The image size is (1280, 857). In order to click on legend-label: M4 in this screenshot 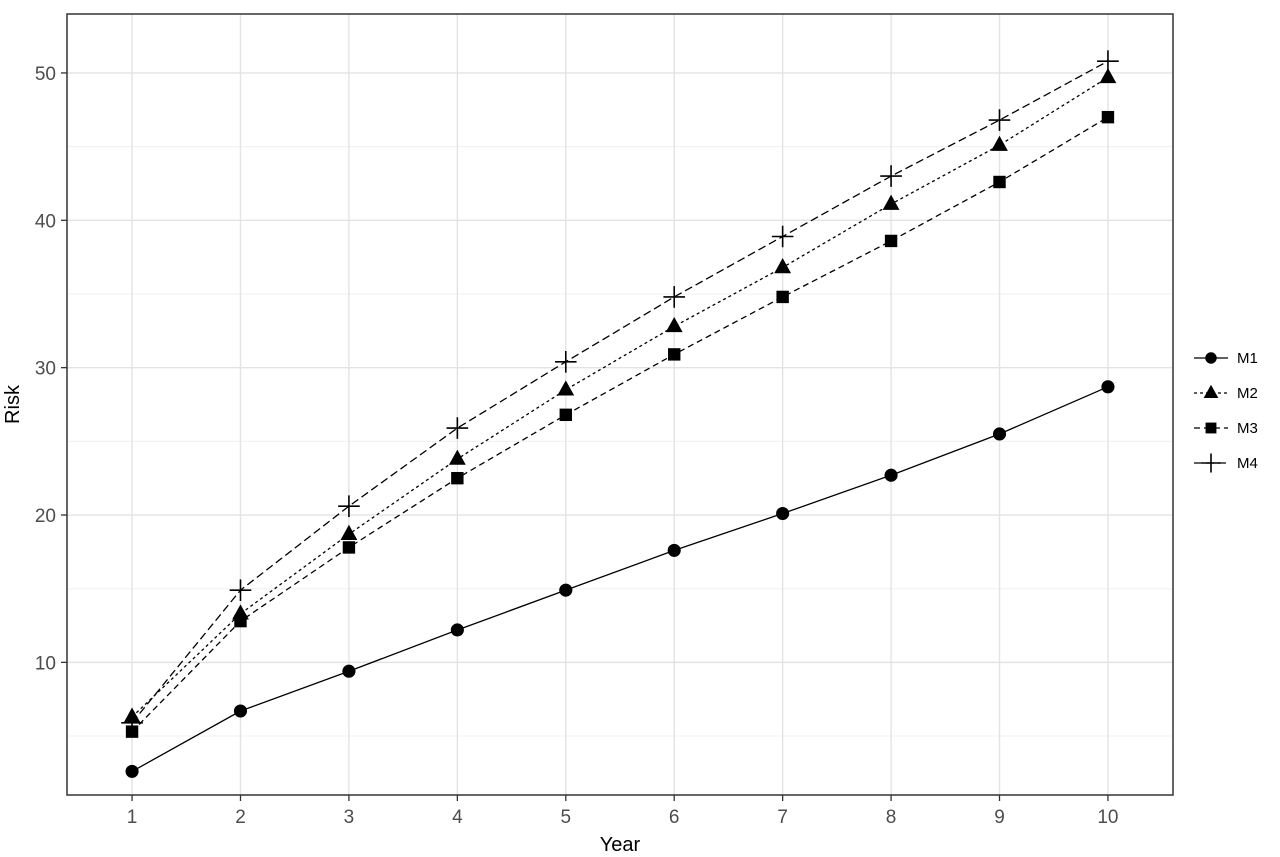, I will do `click(1247, 463)`.